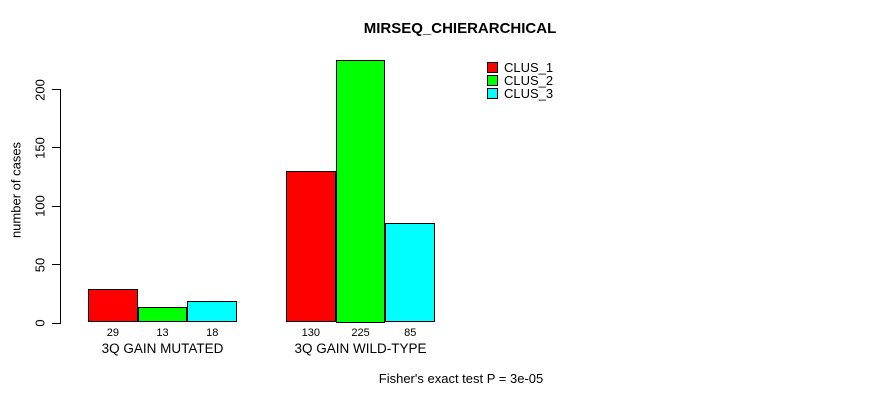 Image resolution: width=890 pixels, height=400 pixels. Describe the element at coordinates (410, 333) in the screenshot. I see `bar-value-label: 85` at that location.